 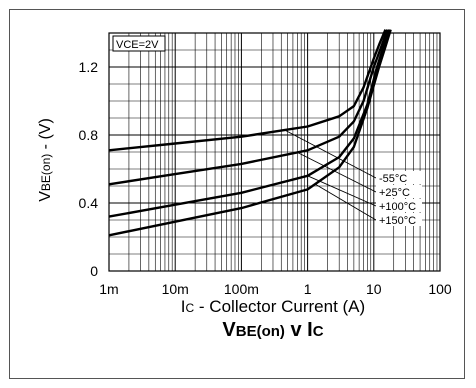 What do you see at coordinates (273, 306) in the screenshot?
I see `x-axis-label: IC - Collector Current (A)` at bounding box center [273, 306].